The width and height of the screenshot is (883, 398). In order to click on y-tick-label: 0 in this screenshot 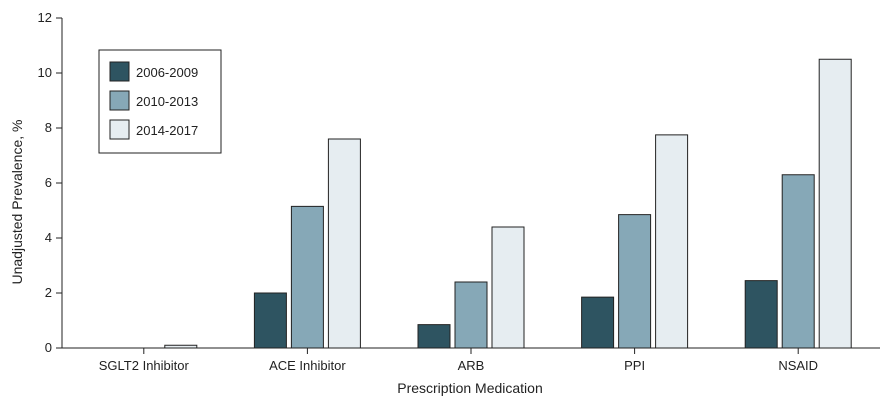, I will do `click(48, 347)`.